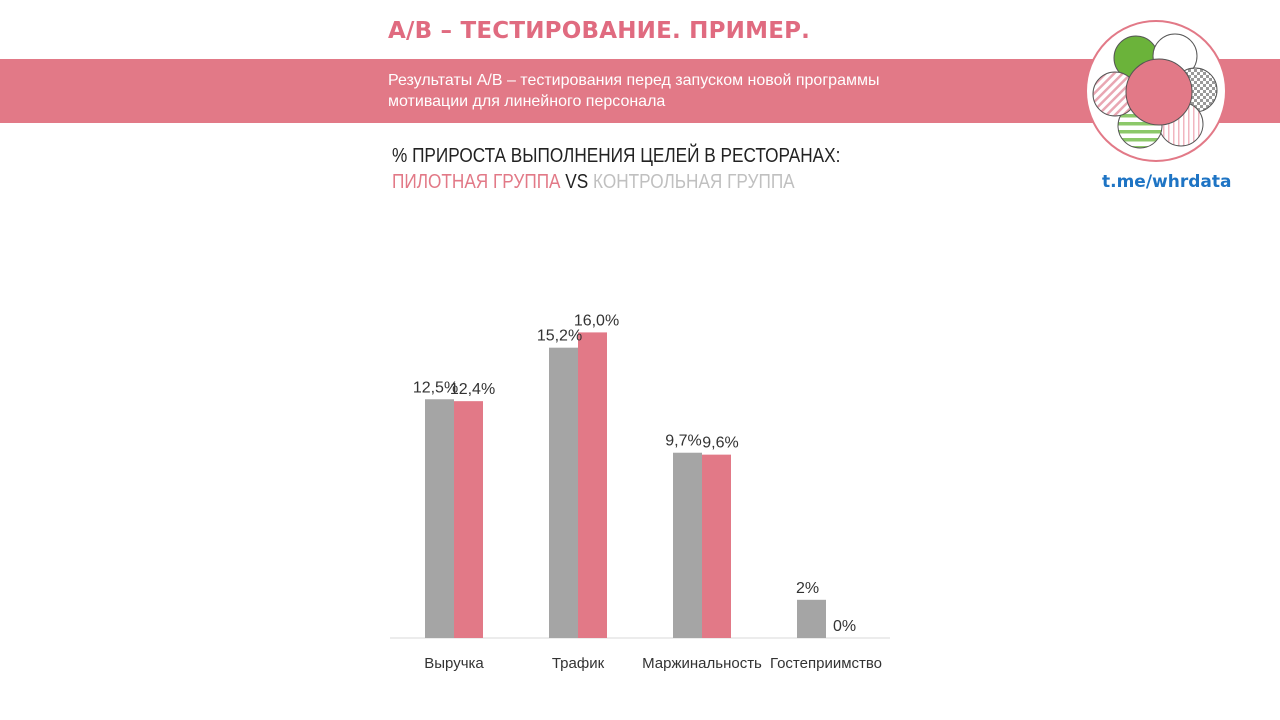 This screenshot has height=720, width=1280. I want to click on chart-heading-legend: ПИЛОТНАЯ ГРУППА VS КОНТРОЛЬНАЯ ГРУППА, so click(616, 182).